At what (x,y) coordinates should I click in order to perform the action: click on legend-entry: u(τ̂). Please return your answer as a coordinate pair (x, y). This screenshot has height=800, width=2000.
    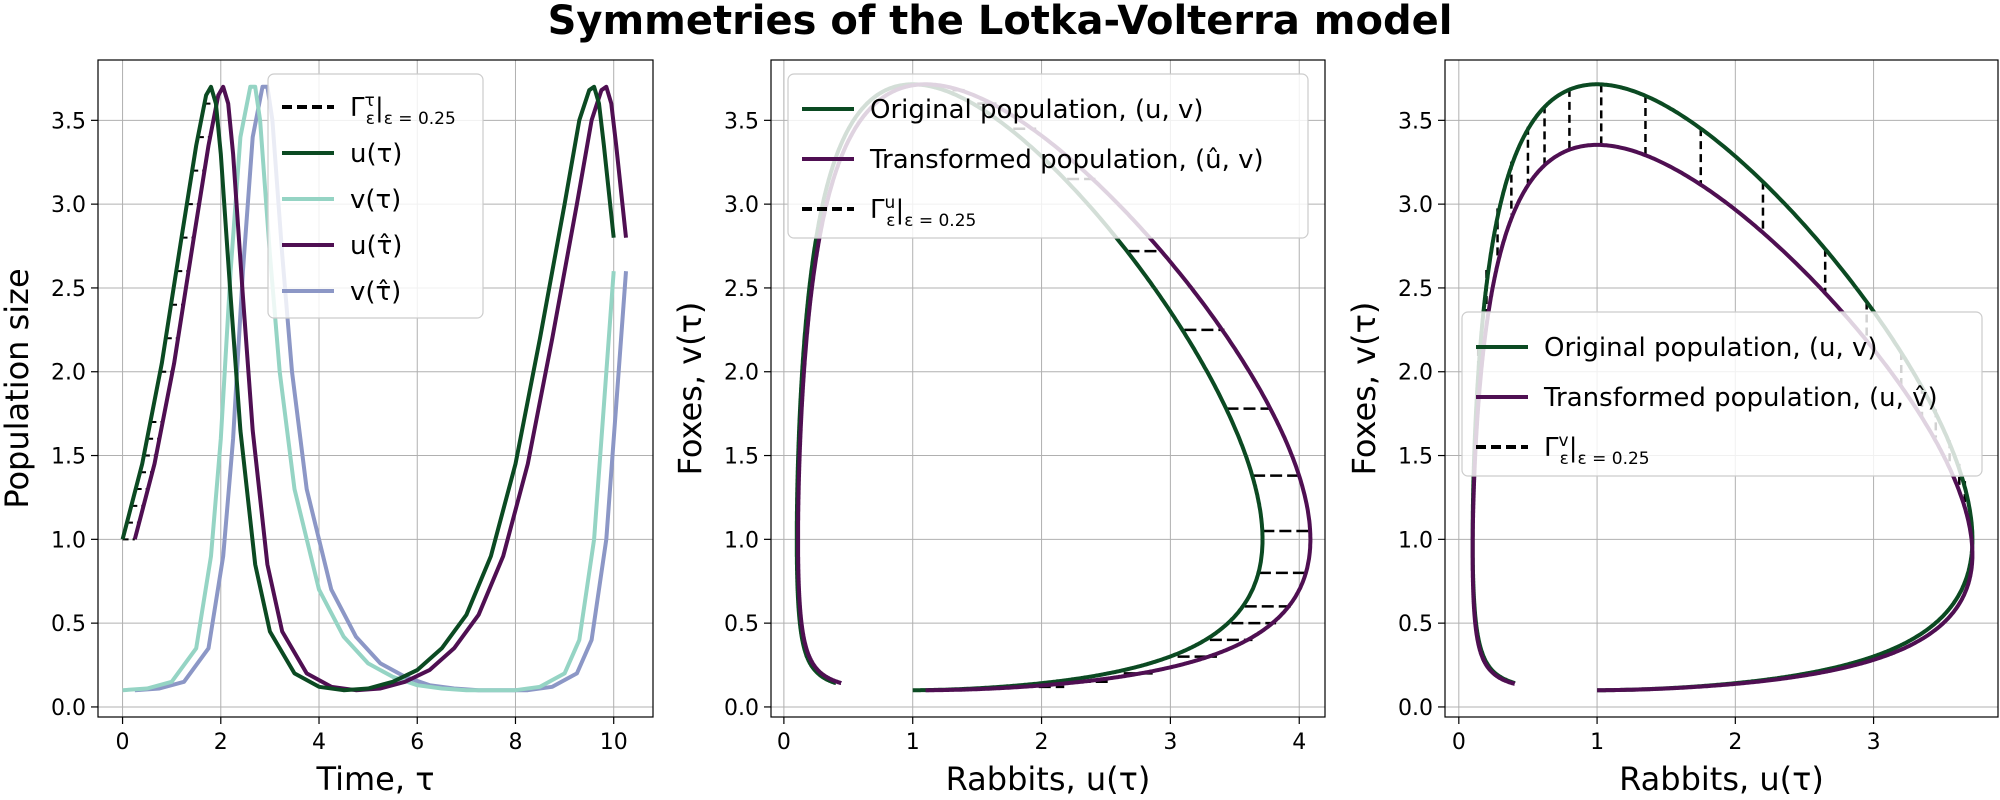
    Looking at the image, I should click on (376, 246).